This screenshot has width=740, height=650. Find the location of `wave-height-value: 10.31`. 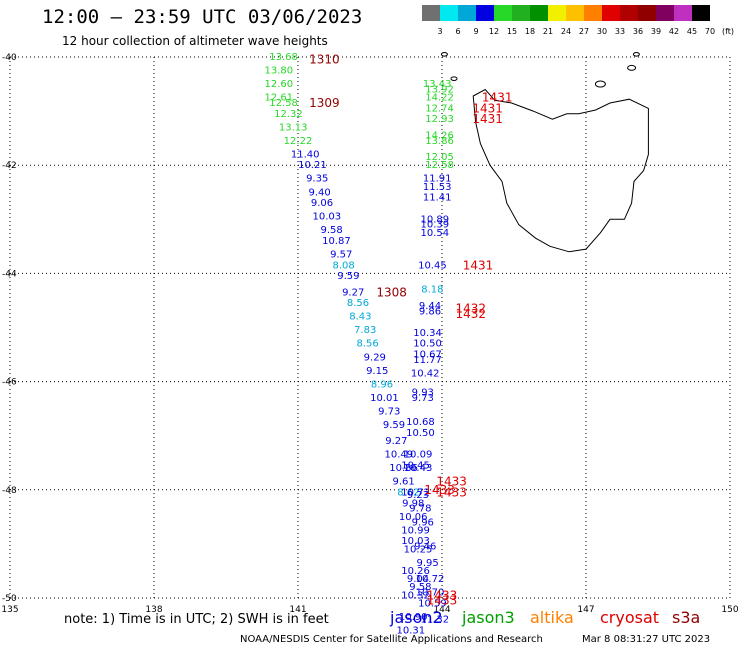

wave-height-value: 10.31 is located at coordinates (410, 630).